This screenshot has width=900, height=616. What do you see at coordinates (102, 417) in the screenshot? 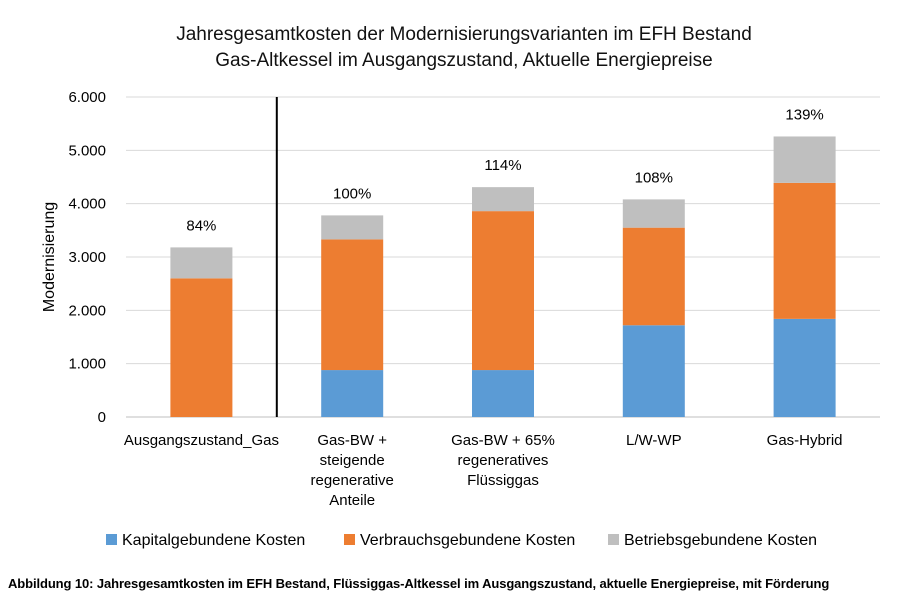
I see `y-tick-label: 0` at bounding box center [102, 417].